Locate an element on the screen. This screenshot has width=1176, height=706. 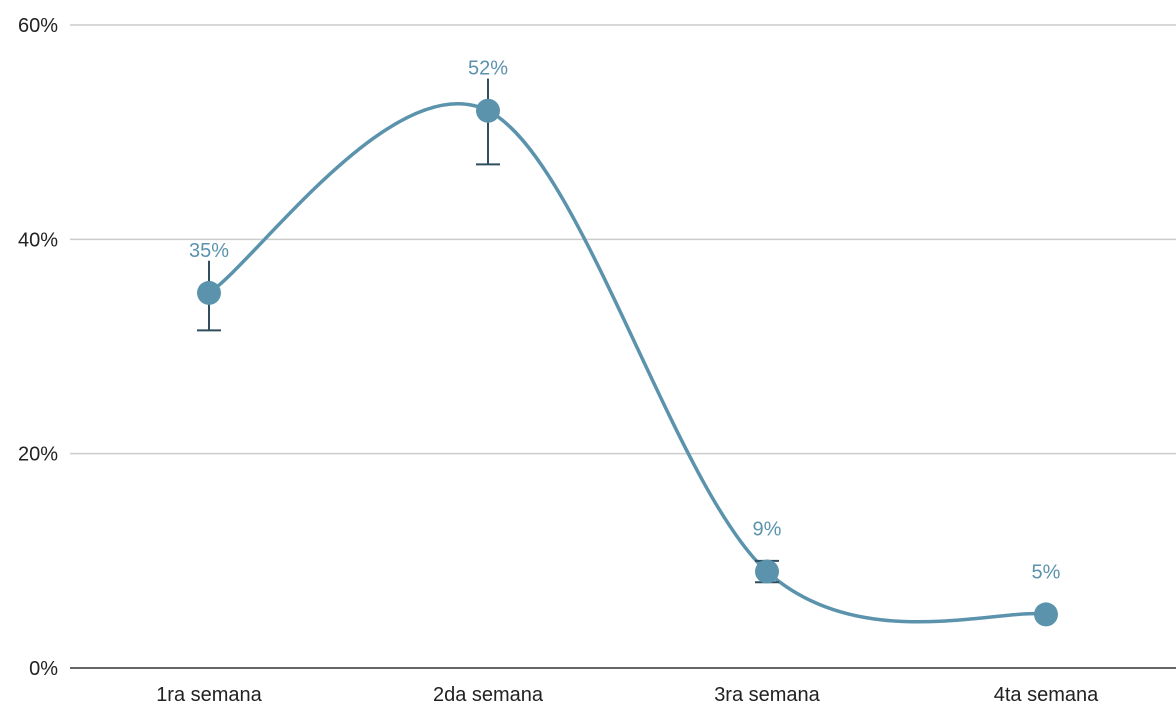
data-label: 52% is located at coordinates (488, 69).